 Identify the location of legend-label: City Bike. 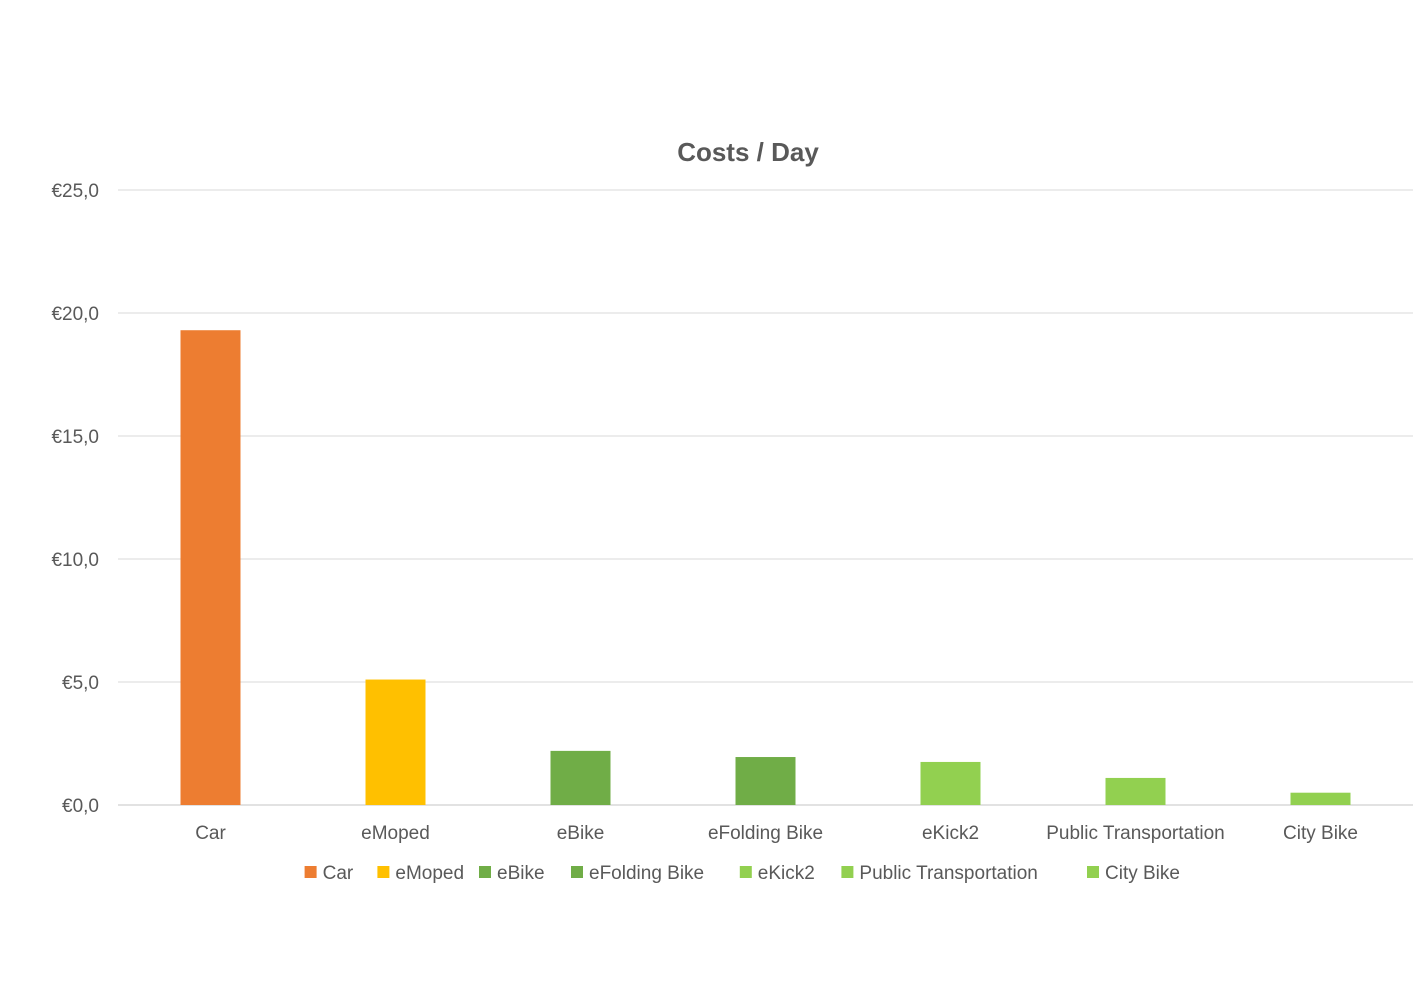
(1142, 873).